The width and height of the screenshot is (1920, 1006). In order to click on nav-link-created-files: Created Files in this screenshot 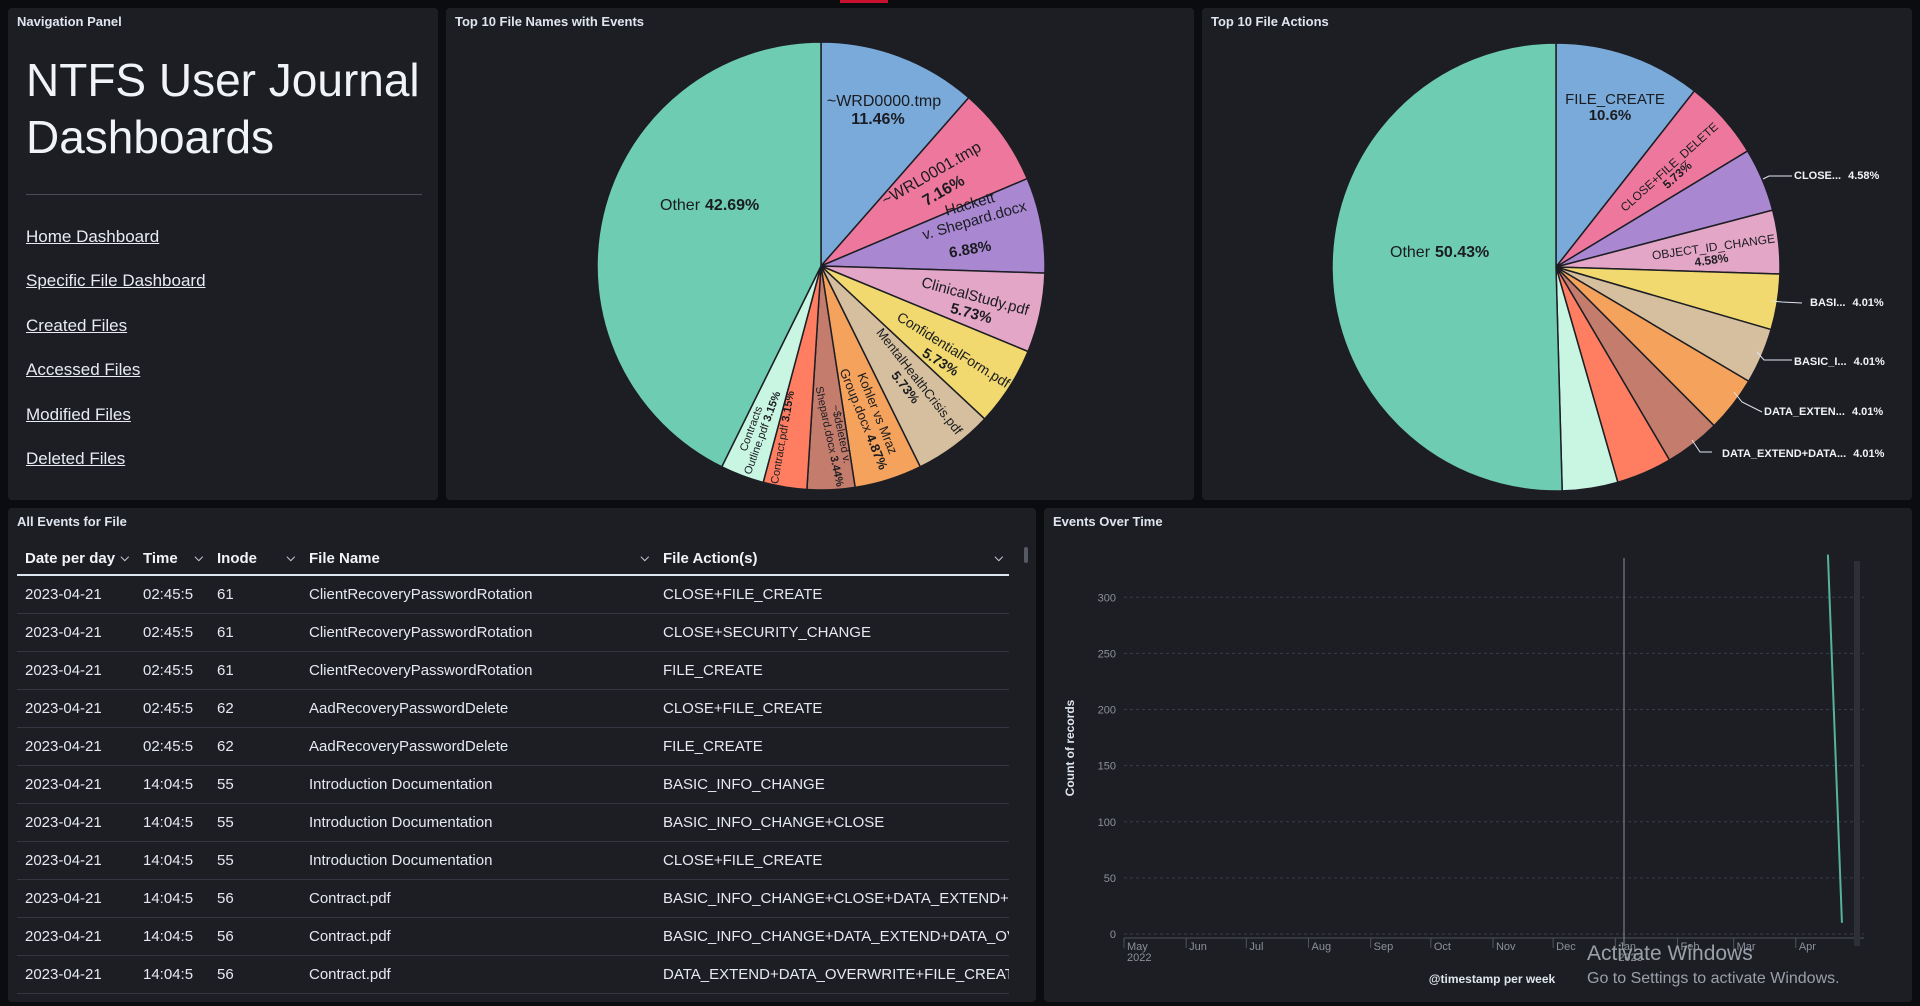, I will do `click(77, 325)`.